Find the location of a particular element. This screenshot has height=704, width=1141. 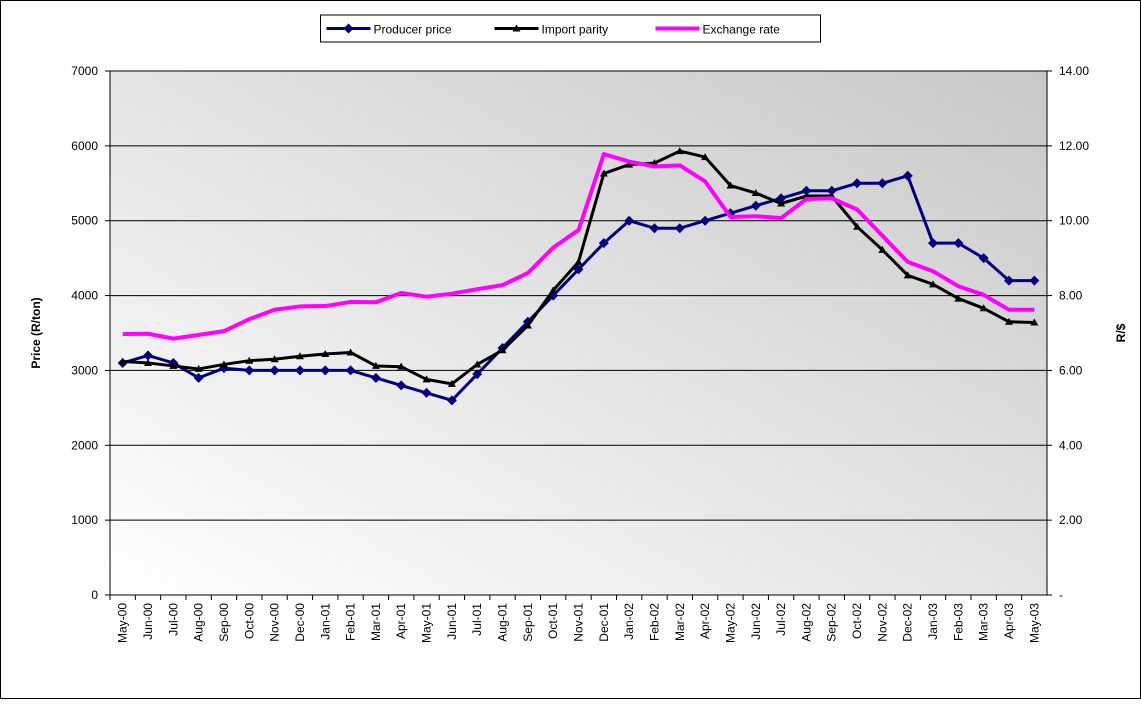

x-tick-label: Nov-01 is located at coordinates (579, 622).